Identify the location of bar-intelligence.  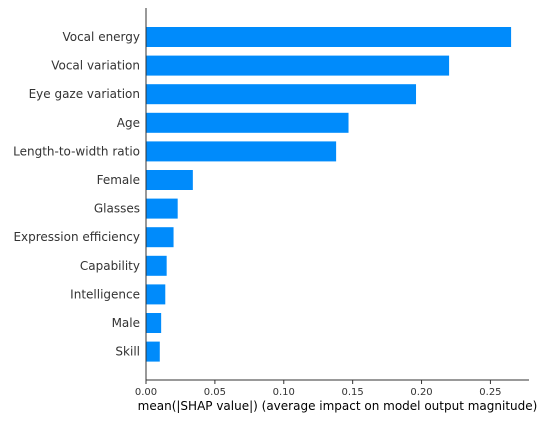
(156, 294).